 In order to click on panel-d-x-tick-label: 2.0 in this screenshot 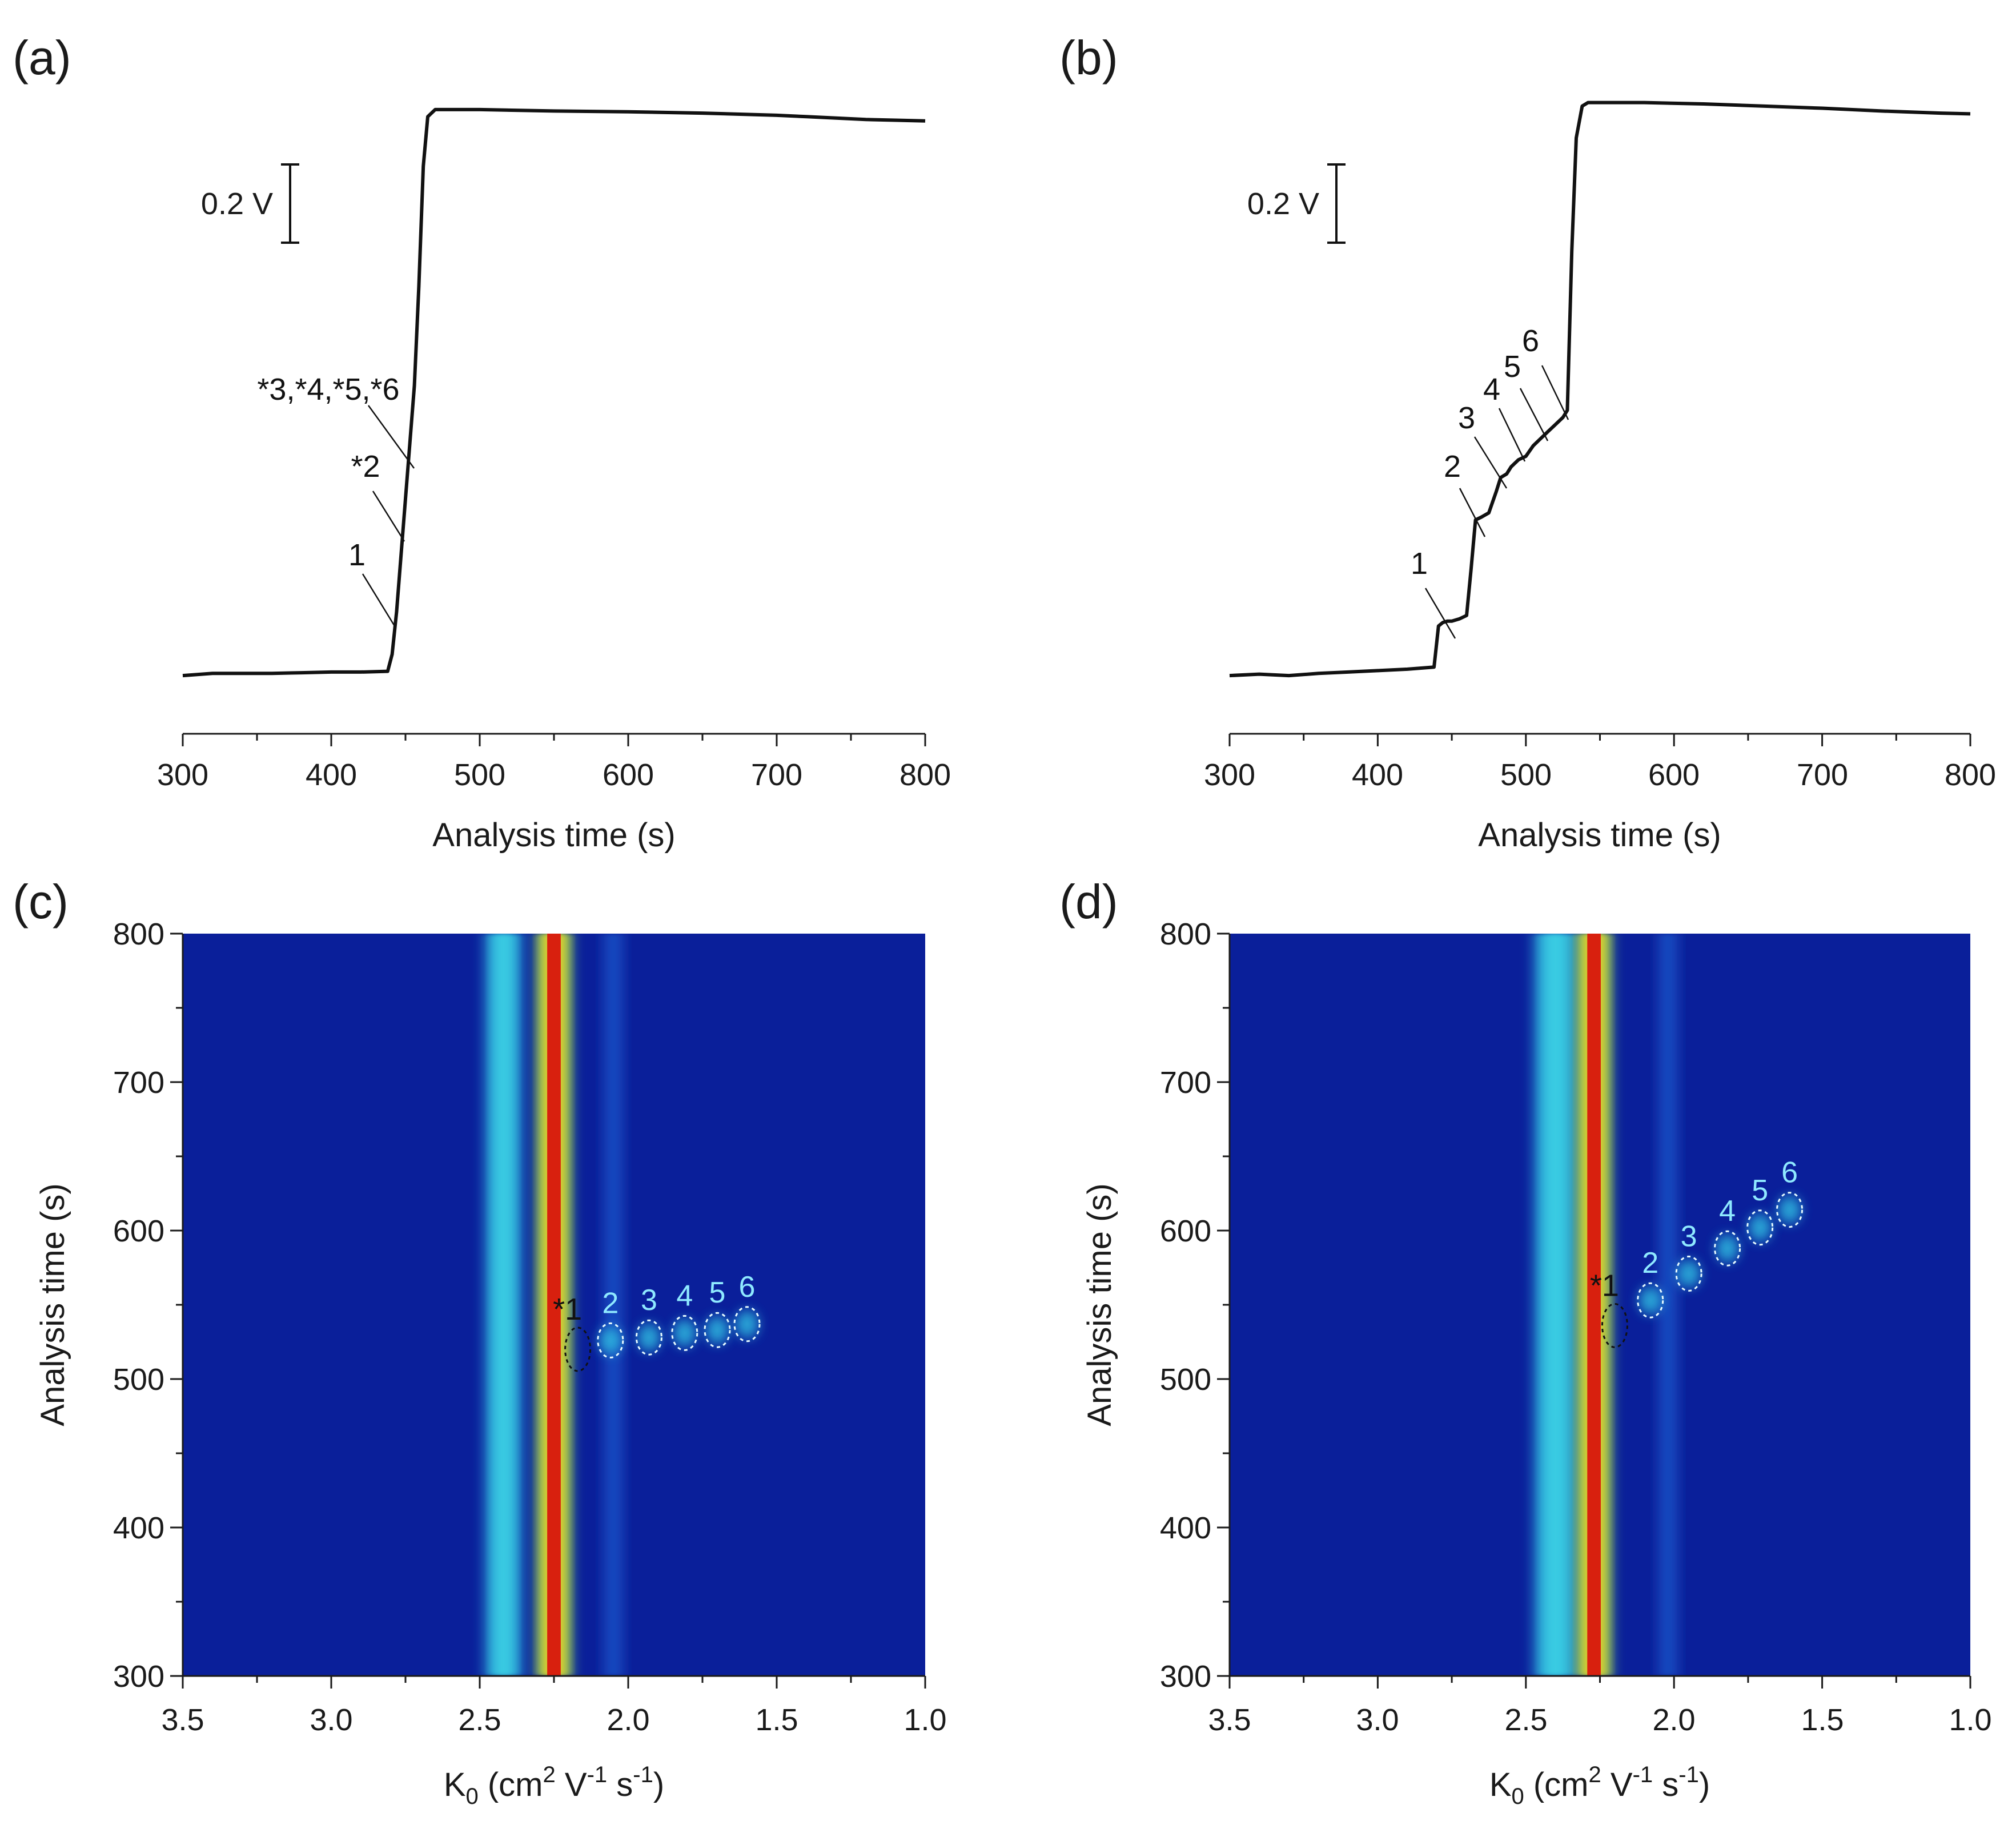, I will do `click(1673, 1720)`.